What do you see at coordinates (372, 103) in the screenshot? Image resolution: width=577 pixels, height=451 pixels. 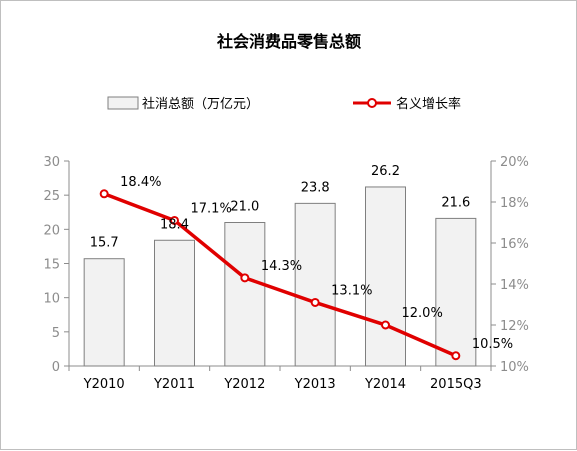 I see `legend-line-marker` at bounding box center [372, 103].